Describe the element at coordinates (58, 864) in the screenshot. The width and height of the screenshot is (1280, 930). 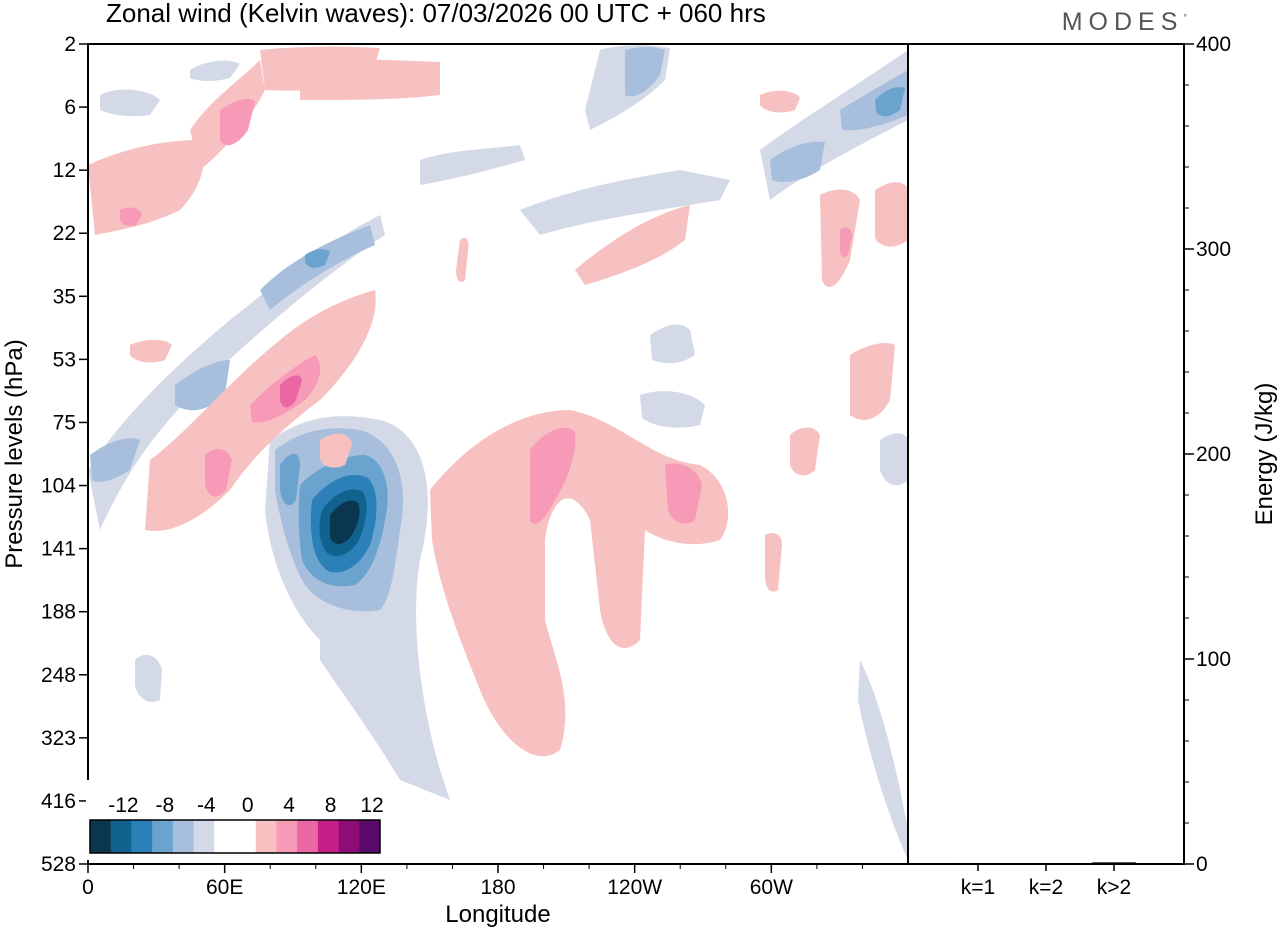
I see `y-tick-label: 528` at that location.